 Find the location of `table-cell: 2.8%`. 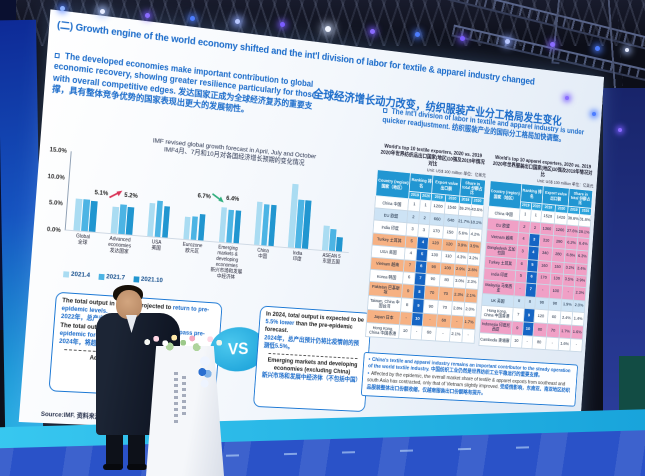

table-cell: 2.8% is located at coordinates (473, 271).